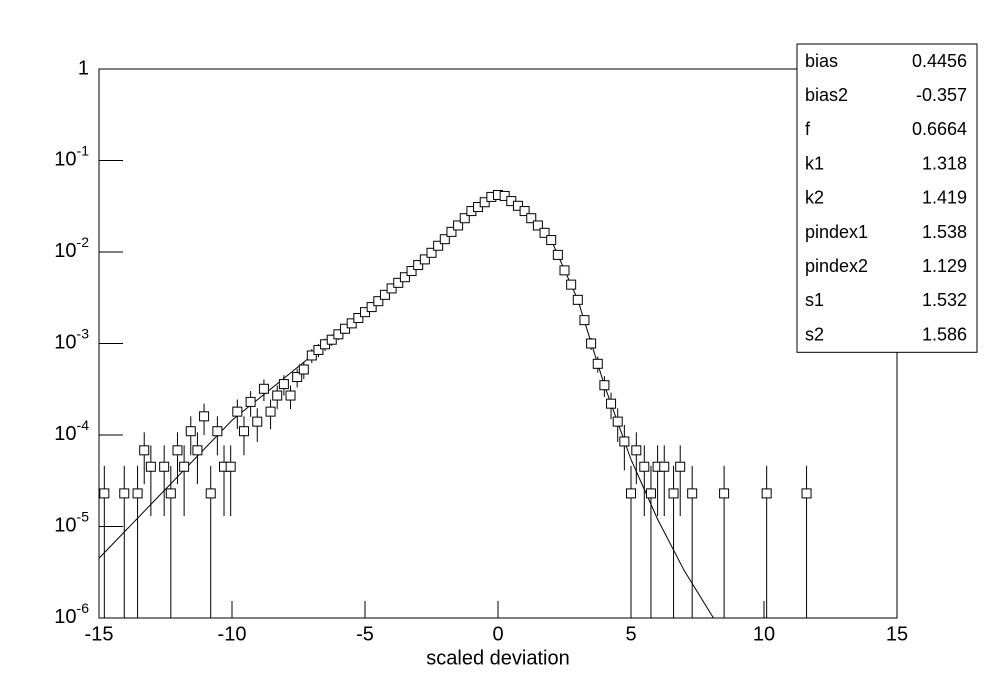 This screenshot has height=688, width=996. What do you see at coordinates (814, 334) in the screenshot?
I see `stats-name: s2` at bounding box center [814, 334].